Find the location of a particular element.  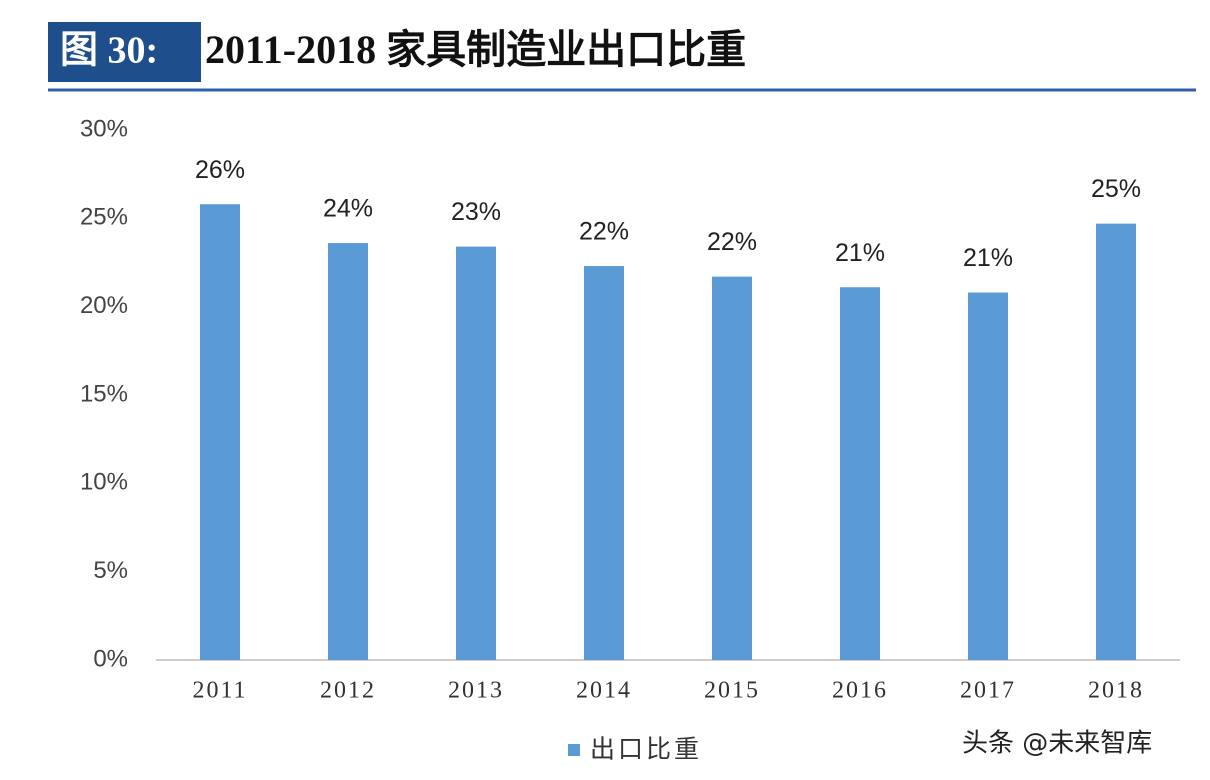

y-tick-label: 25% is located at coordinates (104, 217).